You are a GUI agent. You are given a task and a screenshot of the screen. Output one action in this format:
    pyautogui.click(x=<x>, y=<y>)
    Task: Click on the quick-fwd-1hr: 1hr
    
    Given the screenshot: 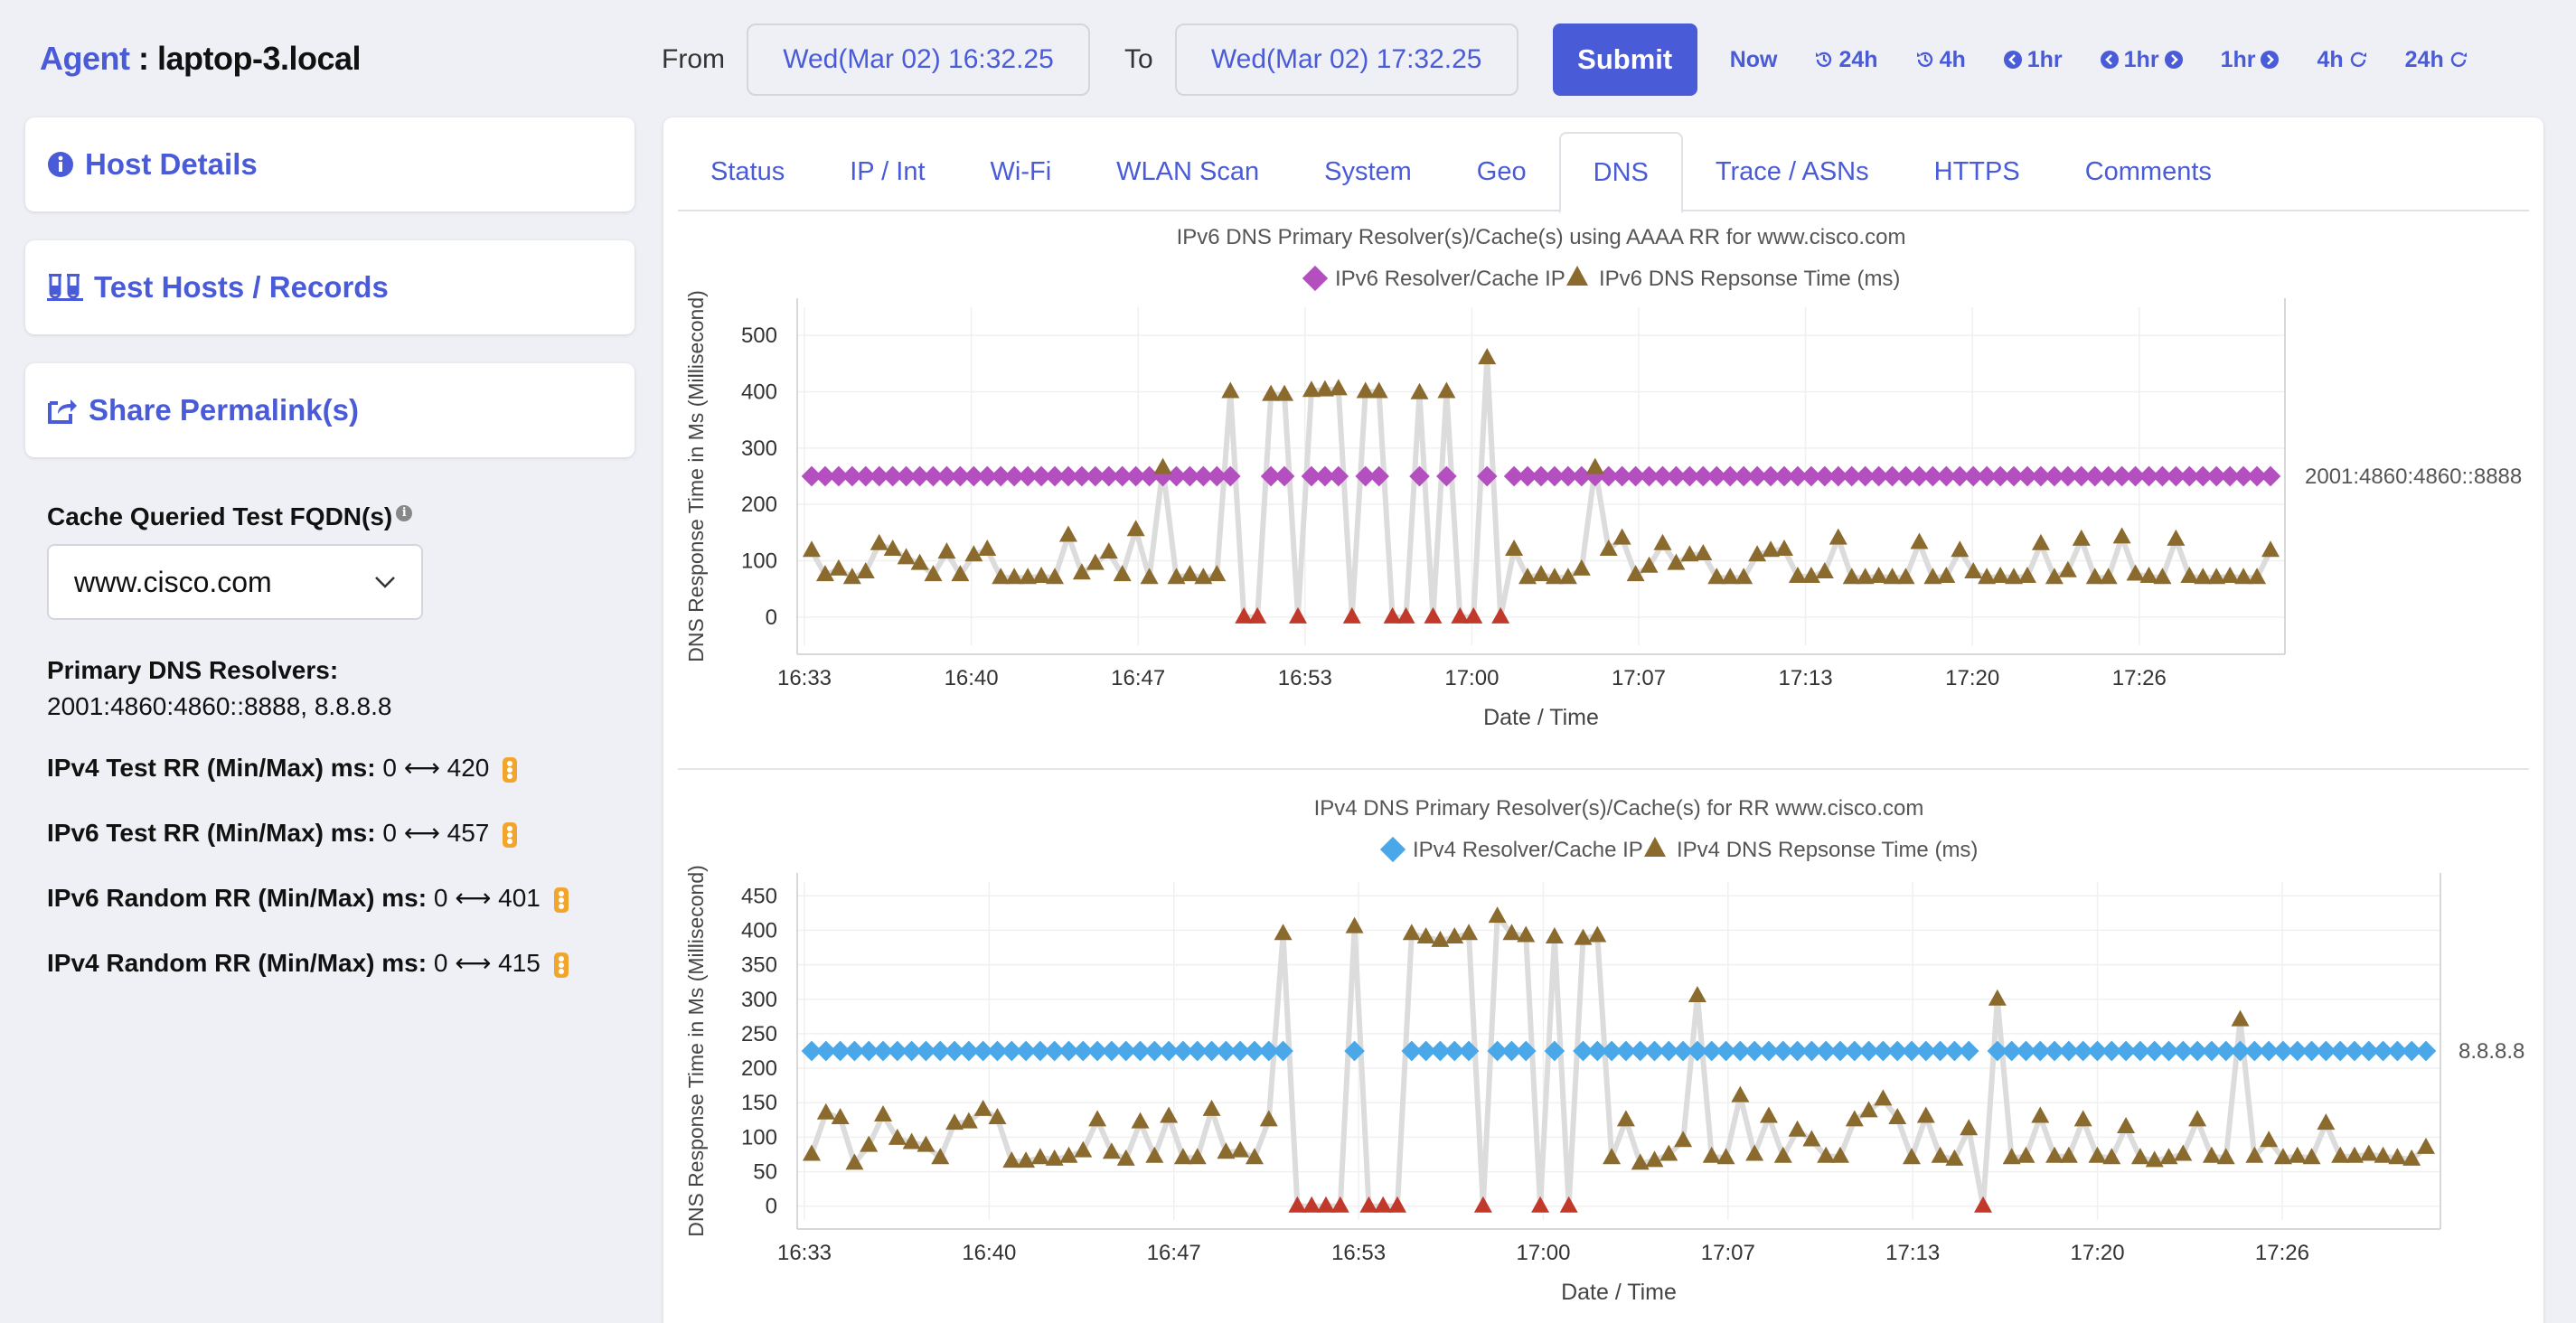 What is the action you would take?
    pyautogui.click(x=2253, y=60)
    